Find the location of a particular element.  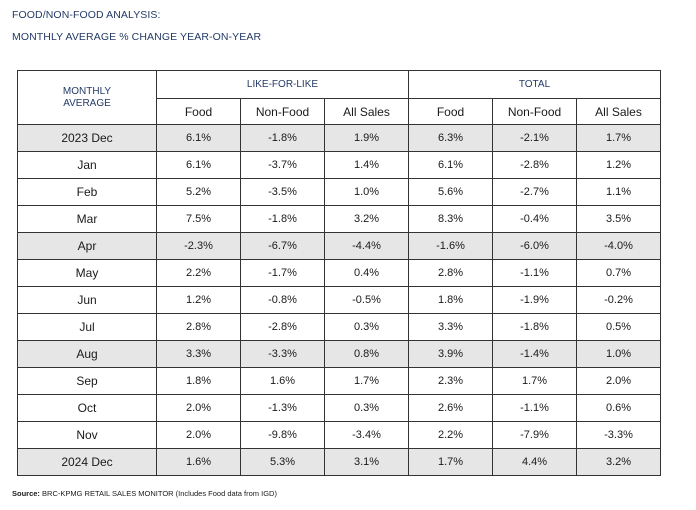

table-row: Nov 2.0% -9.8% -3.4% 2.2% -7.9% -3.3% is located at coordinates (339, 435).